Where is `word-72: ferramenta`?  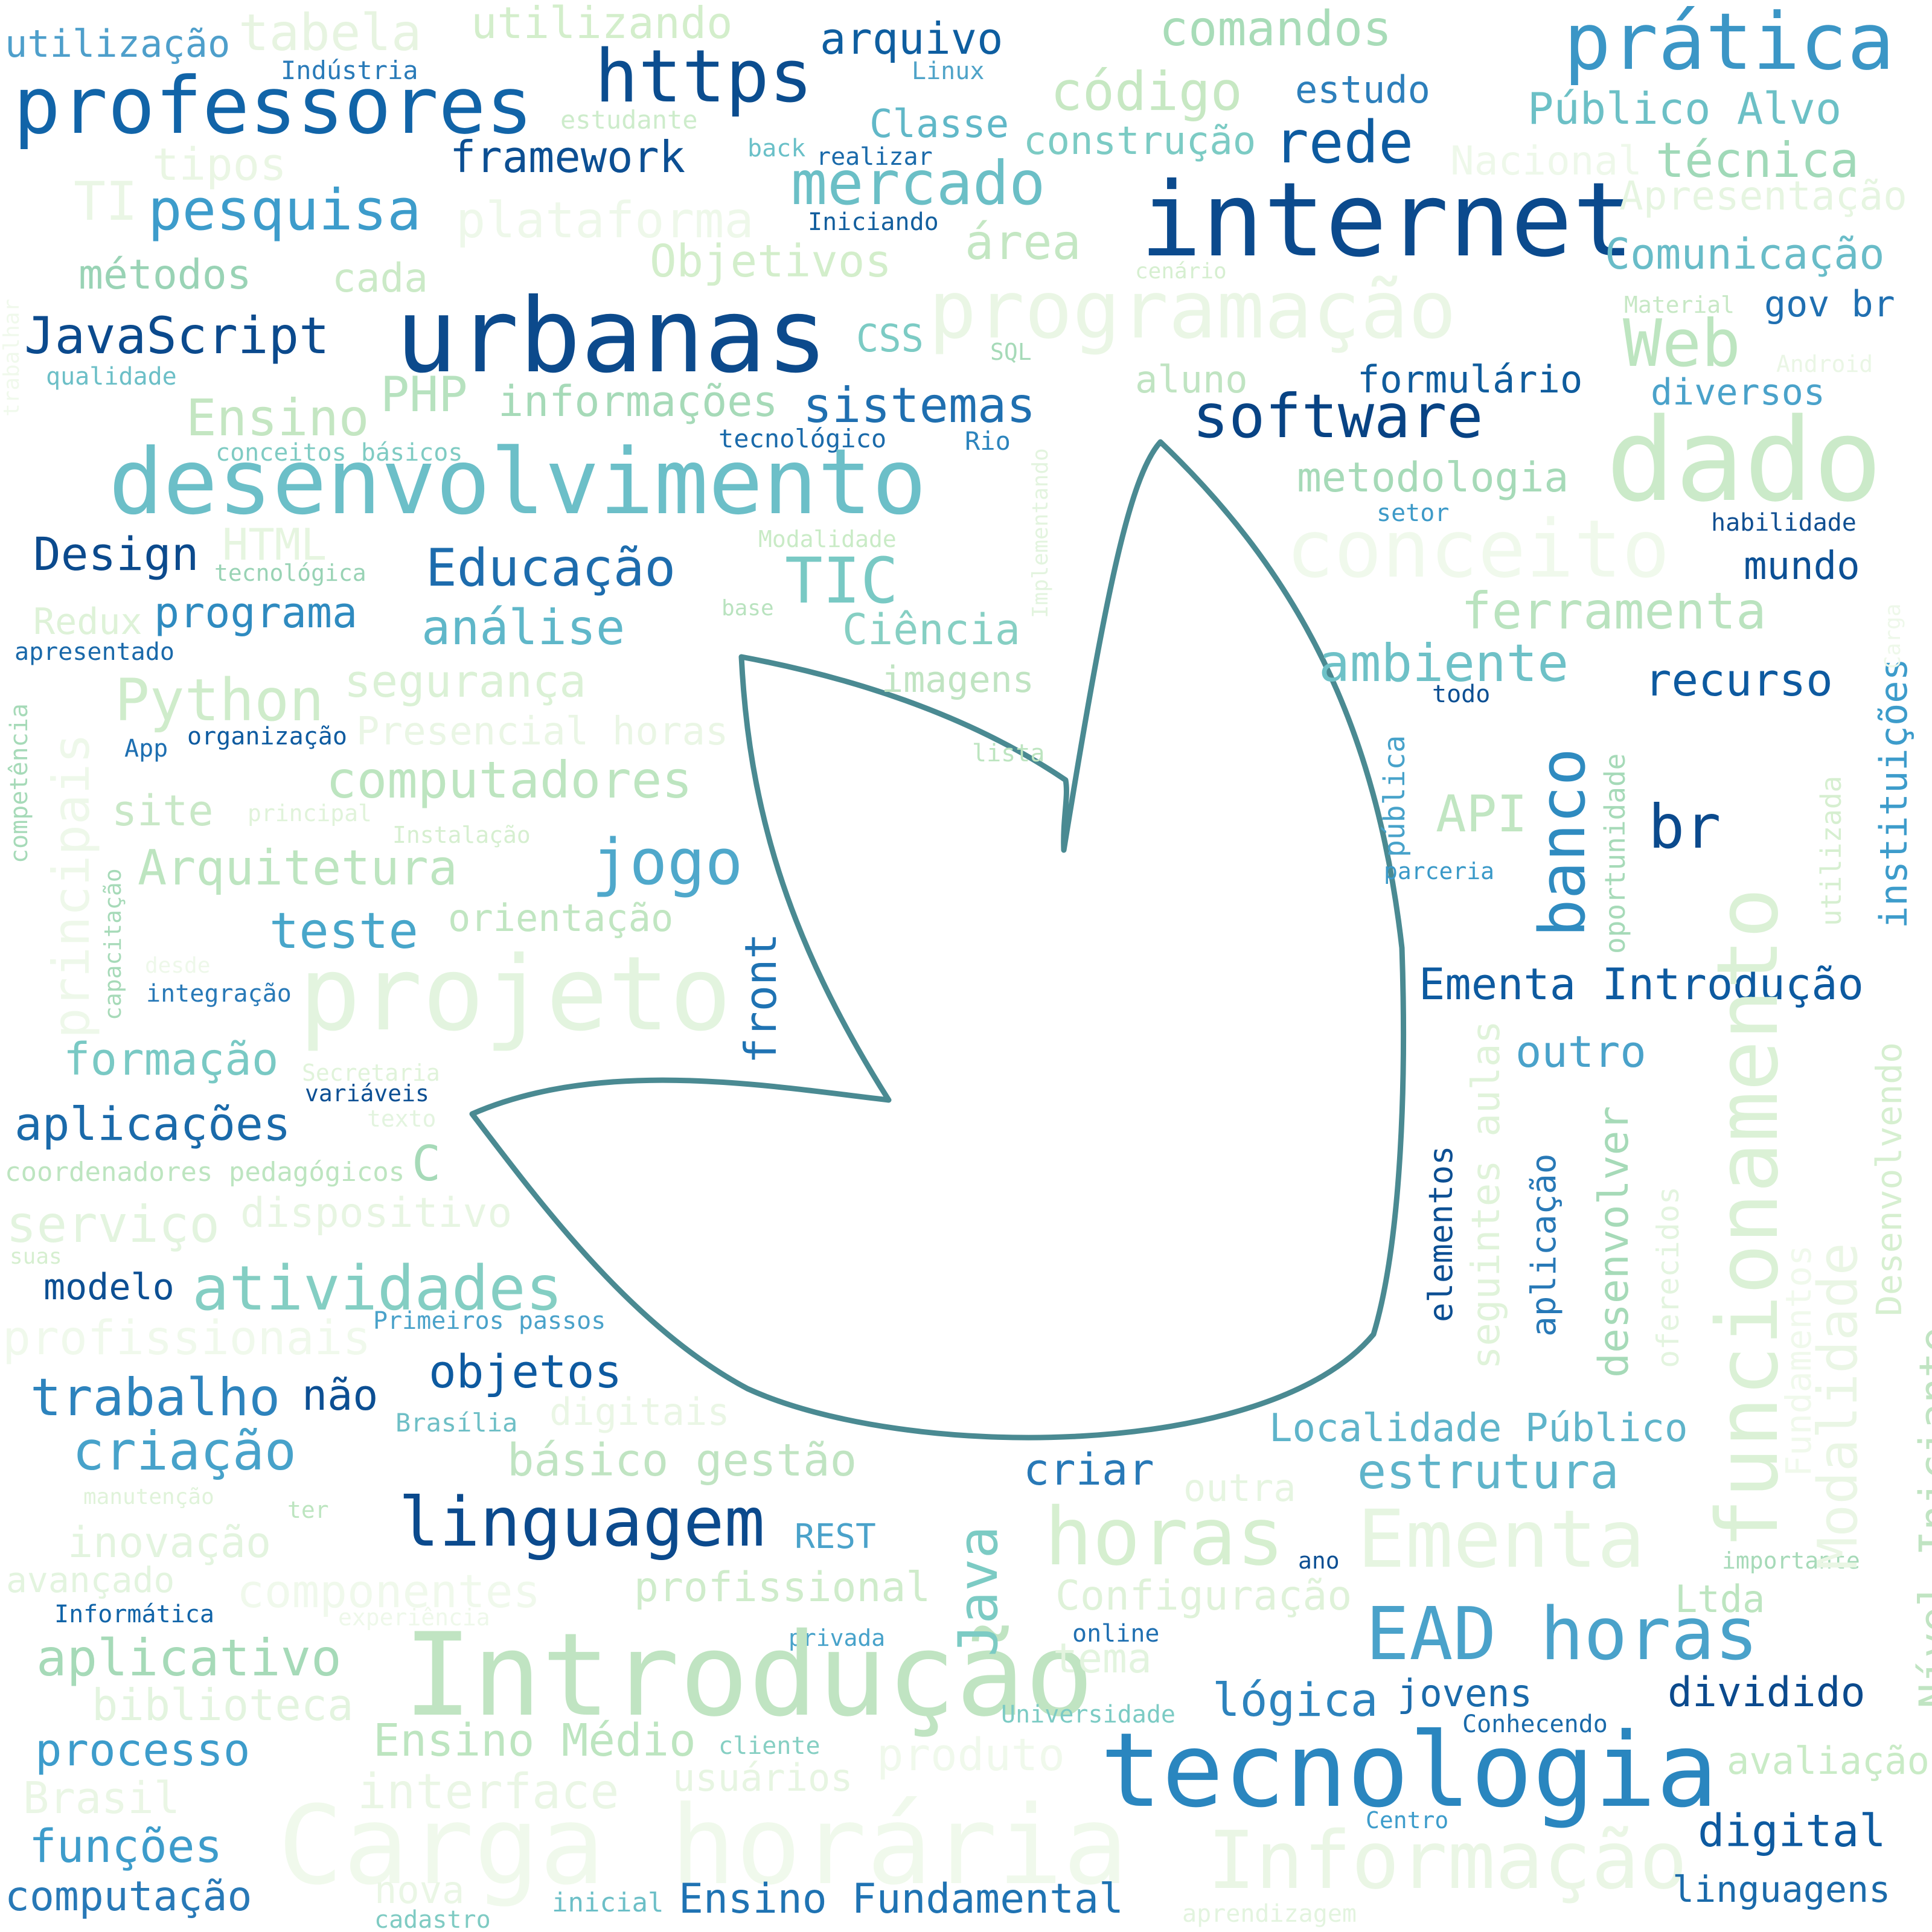
word-72: ferramenta is located at coordinates (1614, 611).